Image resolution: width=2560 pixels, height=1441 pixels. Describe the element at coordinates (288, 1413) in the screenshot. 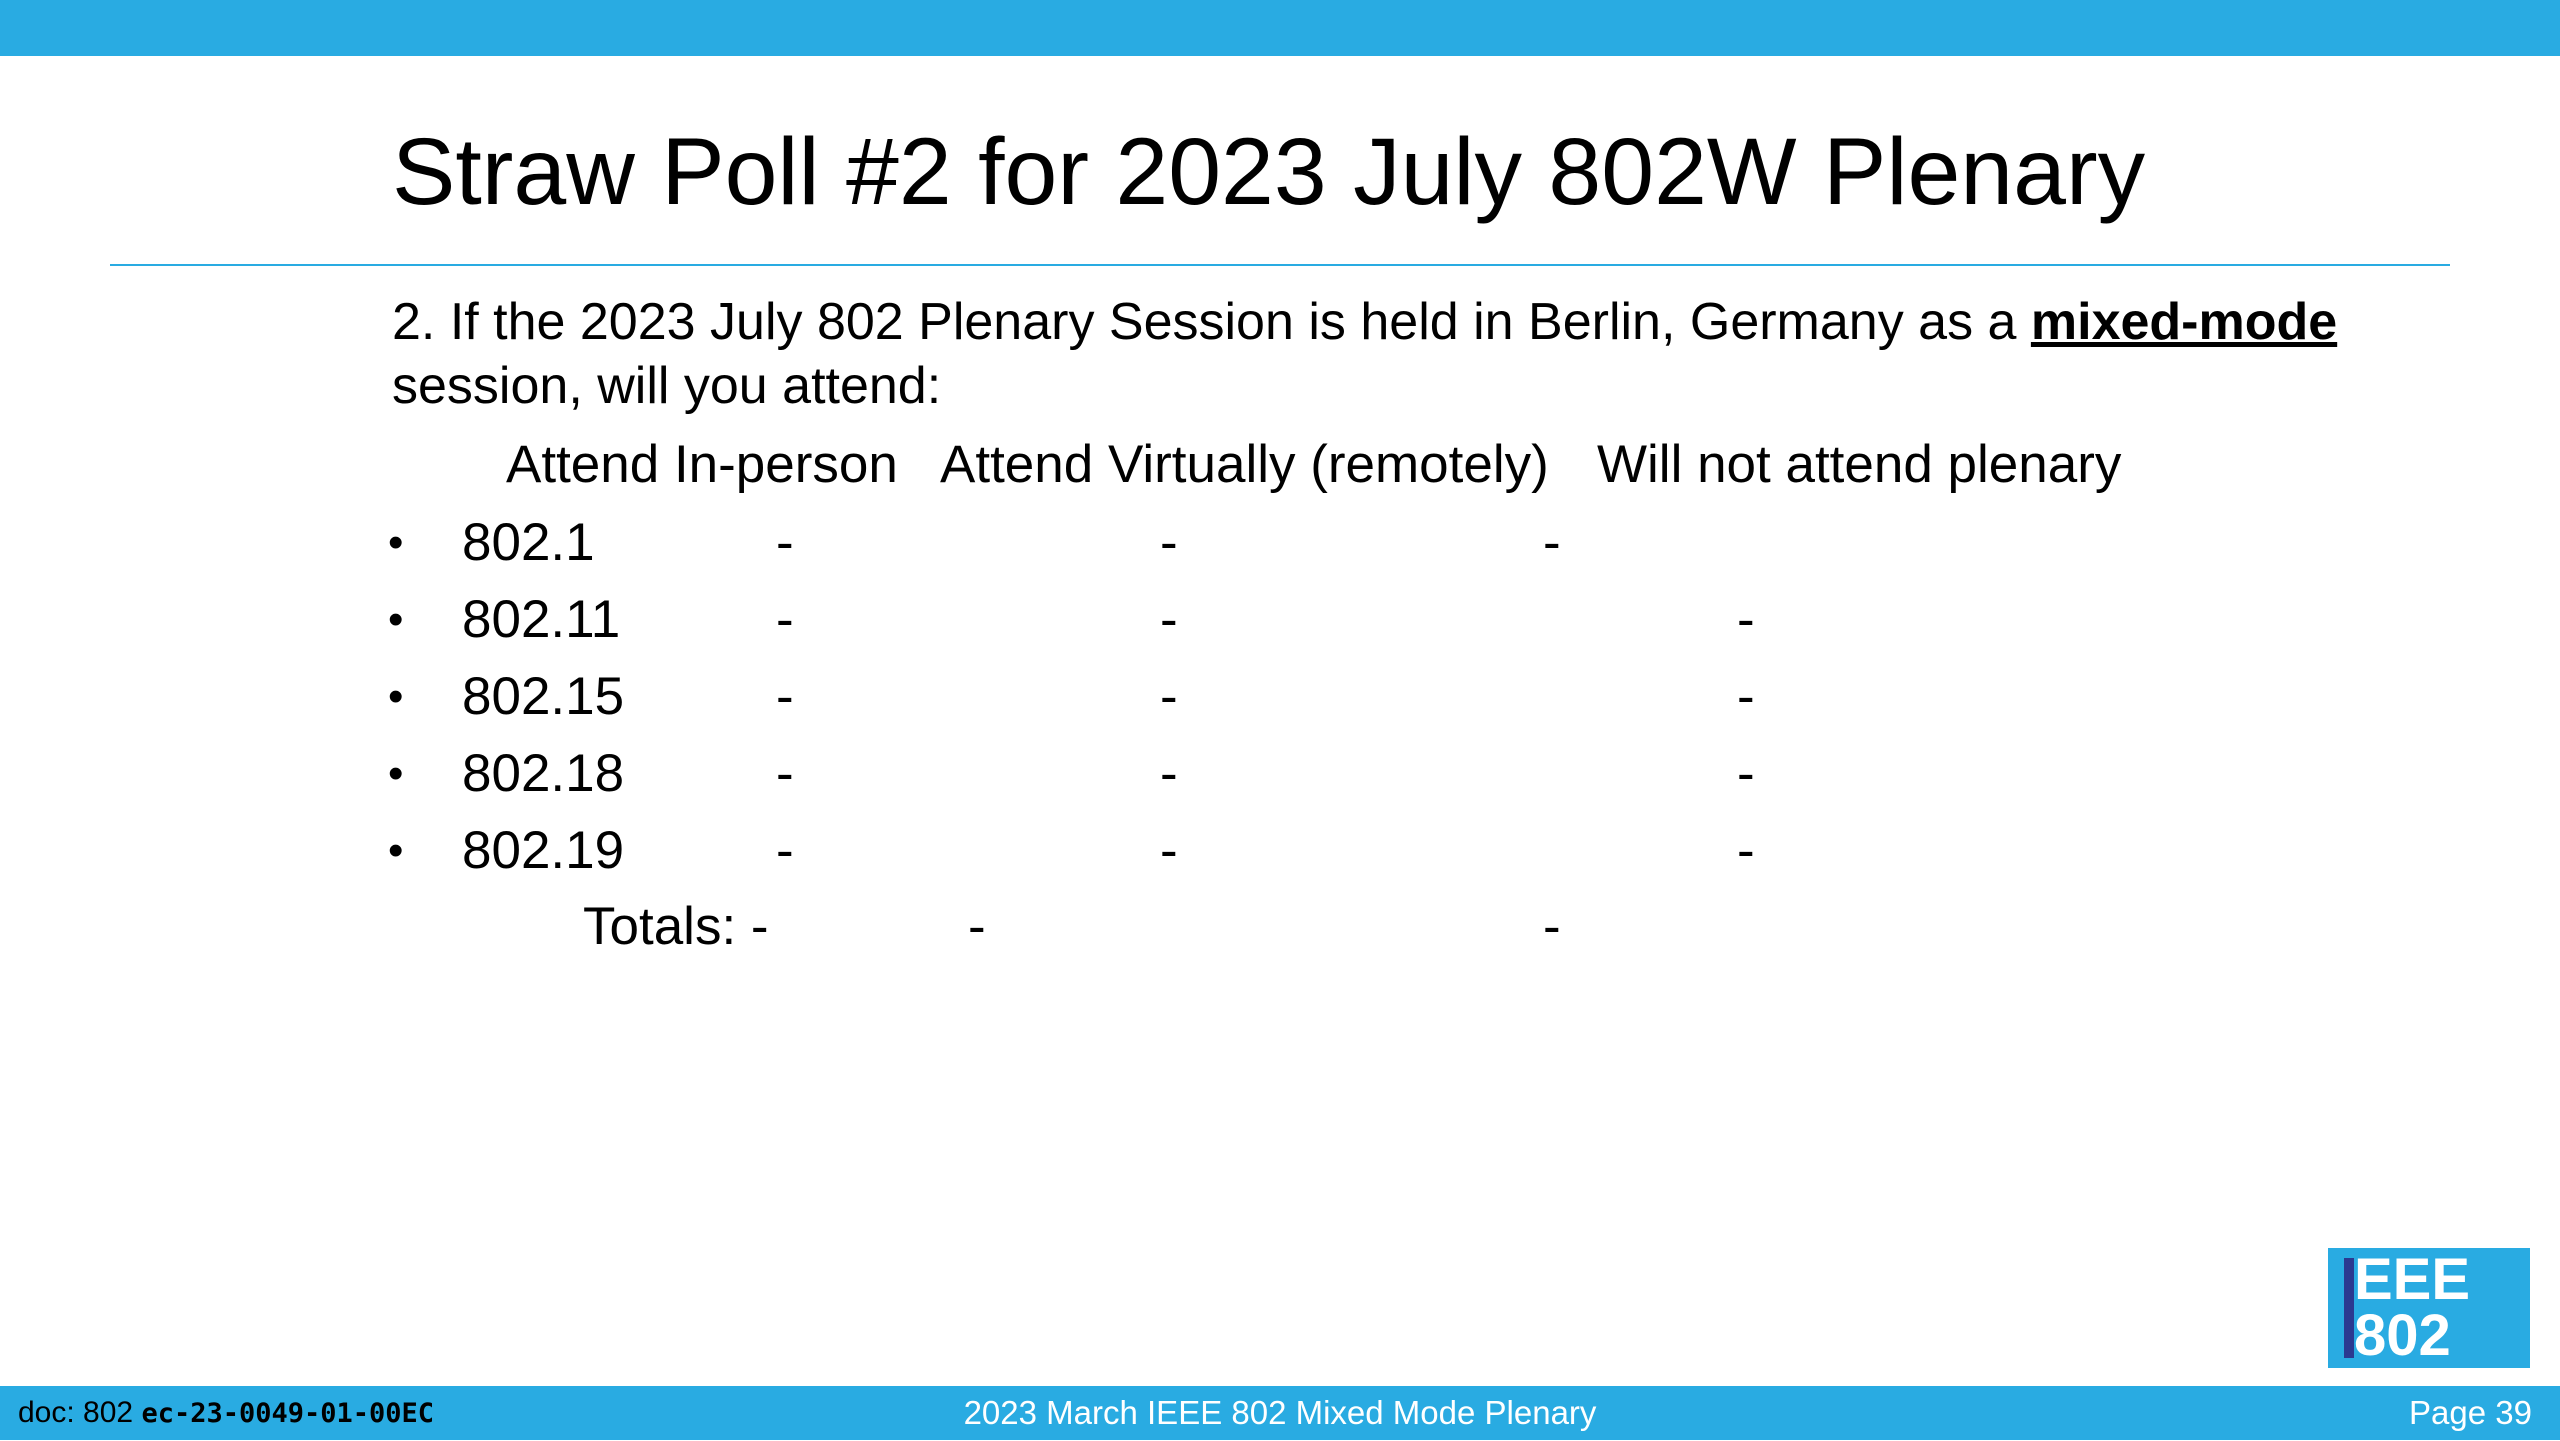

I see `doc-number: ec-23-0049-01-00EC` at that location.